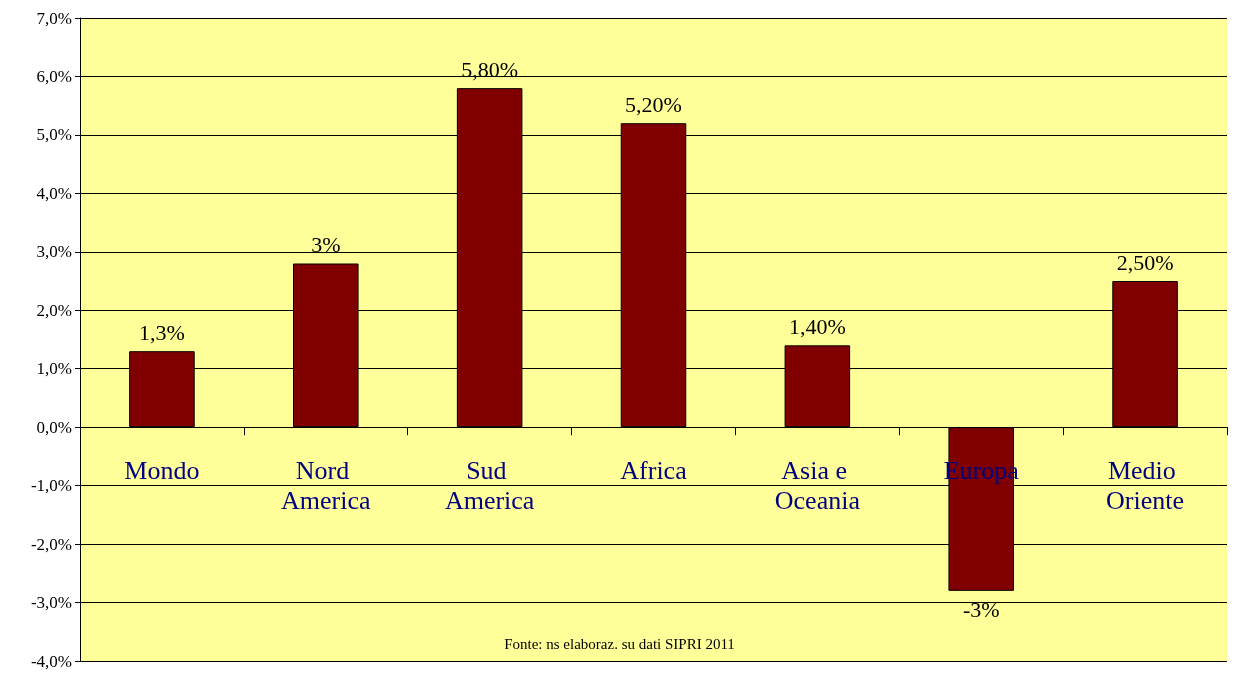  What do you see at coordinates (54, 369) in the screenshot?
I see `y-tick-label: 1,0%` at bounding box center [54, 369].